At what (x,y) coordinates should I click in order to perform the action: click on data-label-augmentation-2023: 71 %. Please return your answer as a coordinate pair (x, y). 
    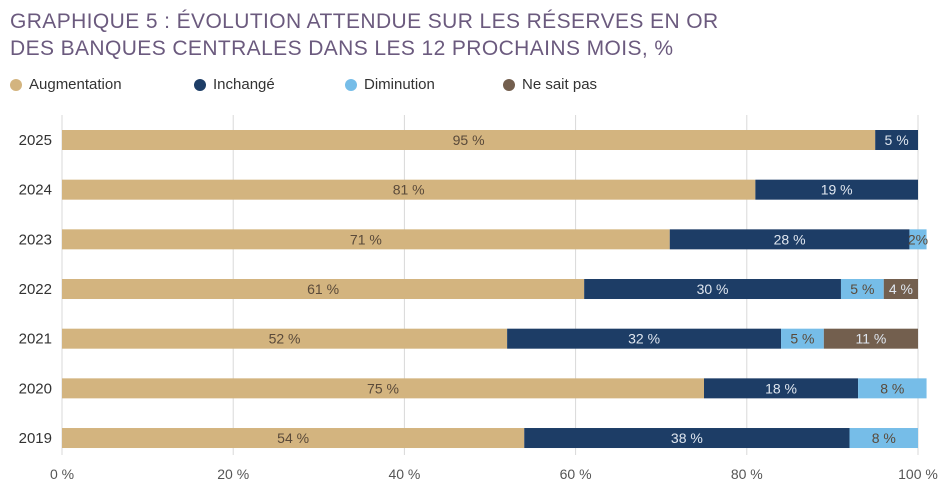
    Looking at the image, I should click on (366, 239).